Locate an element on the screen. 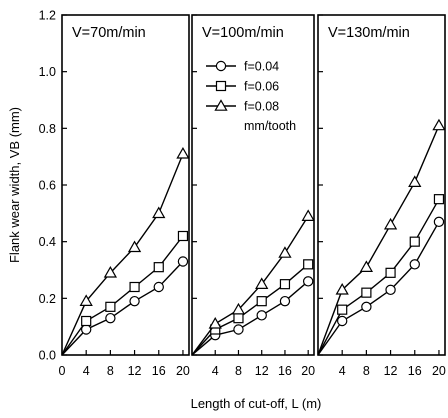 The height and width of the screenshot is (418, 448). panel-title: V=70m/min is located at coordinates (109, 33).